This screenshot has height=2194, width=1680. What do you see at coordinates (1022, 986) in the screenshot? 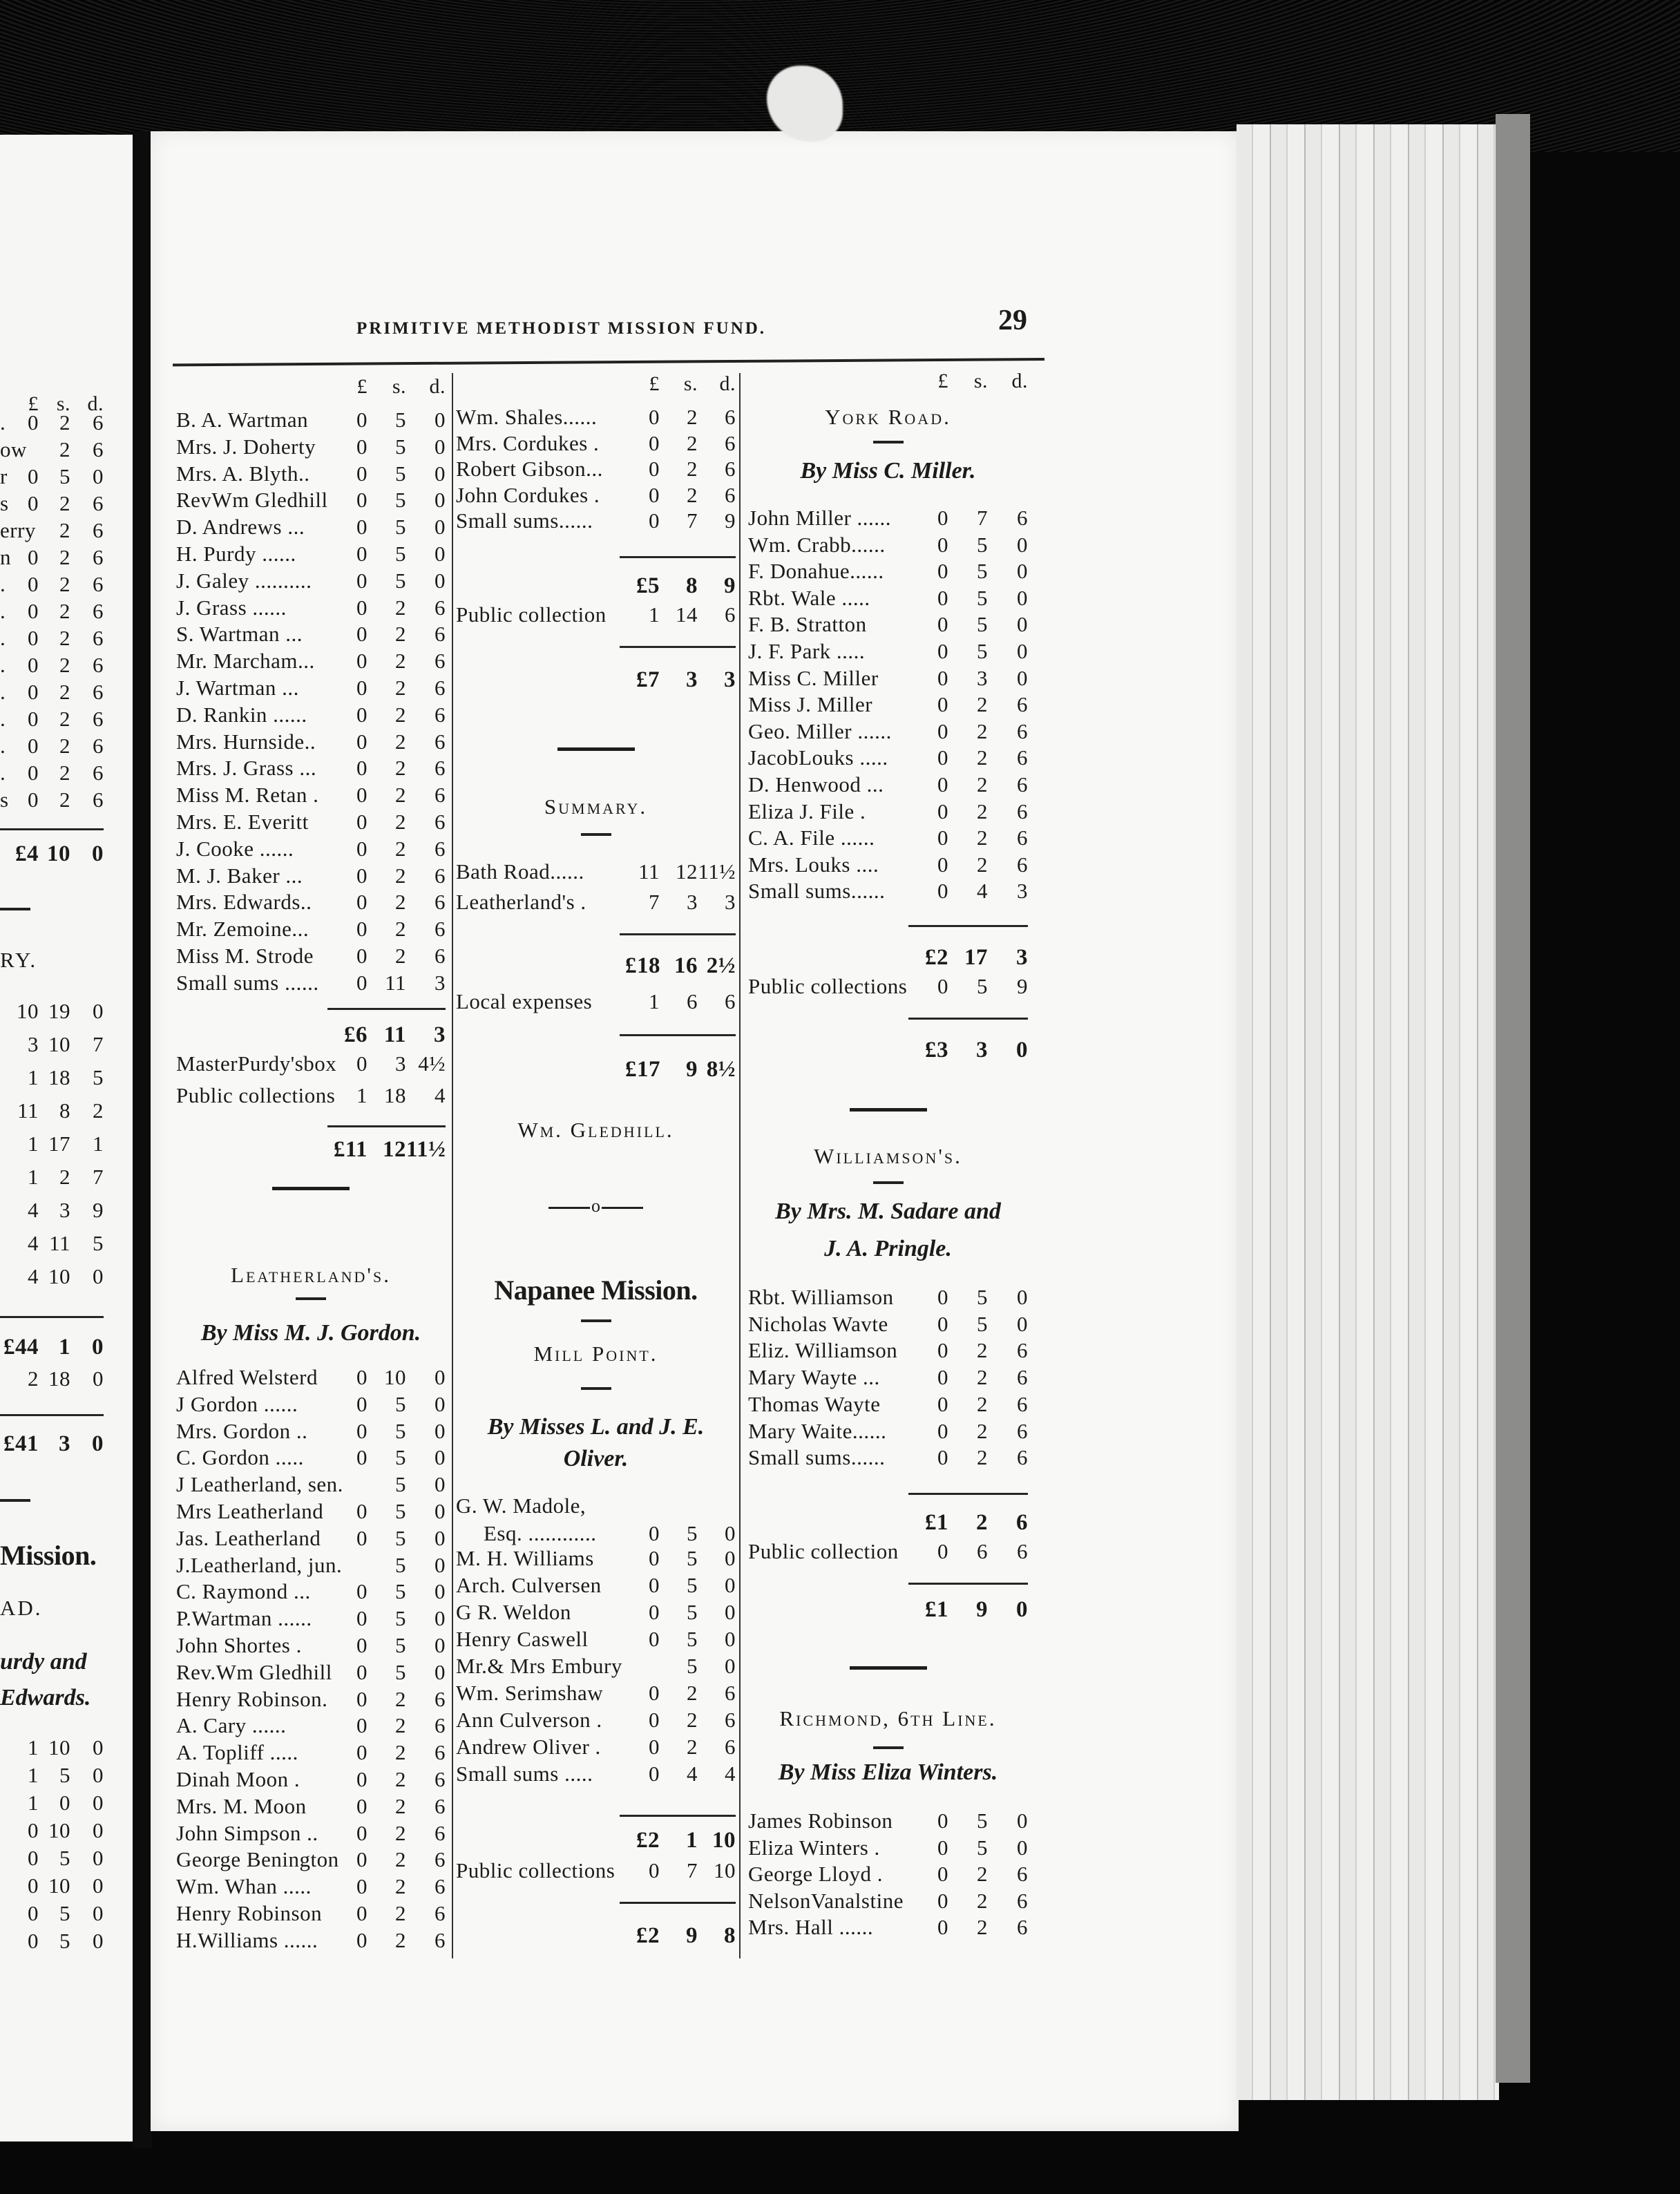
I see `pence-value: 9` at bounding box center [1022, 986].